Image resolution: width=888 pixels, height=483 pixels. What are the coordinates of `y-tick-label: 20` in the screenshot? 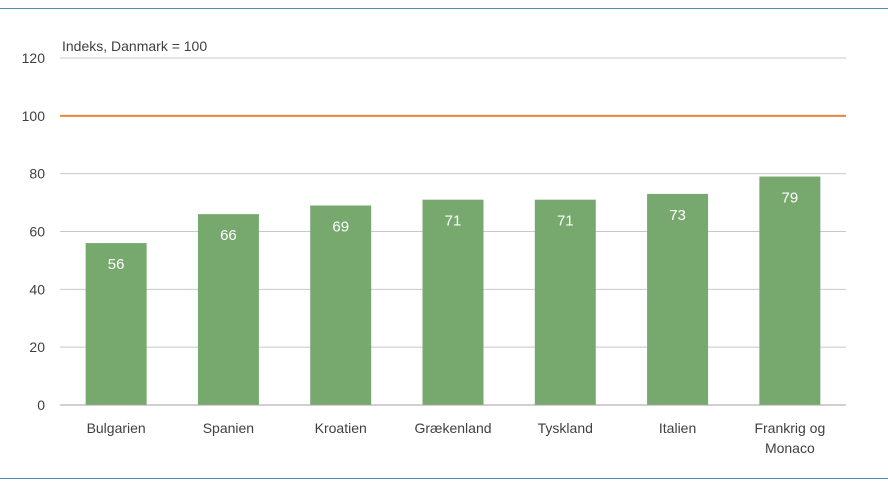 It's located at (37, 347).